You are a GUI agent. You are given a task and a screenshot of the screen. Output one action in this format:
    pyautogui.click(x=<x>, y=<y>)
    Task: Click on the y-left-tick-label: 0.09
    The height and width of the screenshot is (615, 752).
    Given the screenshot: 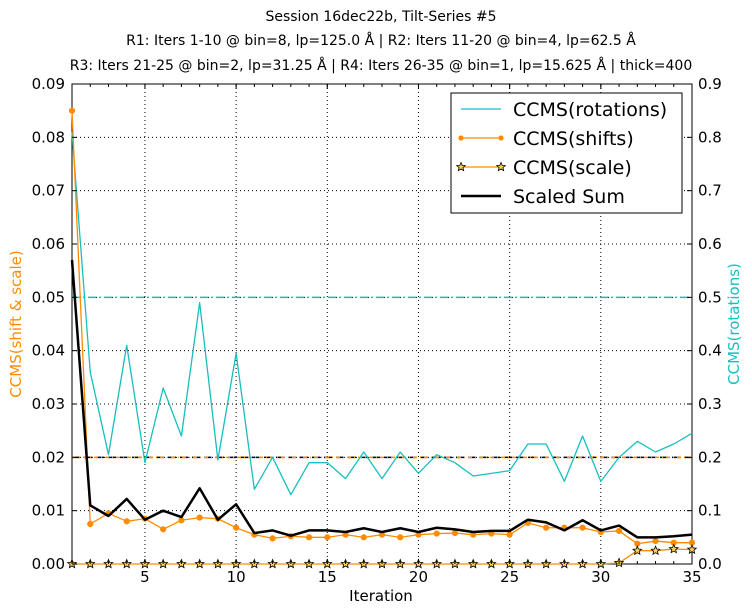 What is the action you would take?
    pyautogui.click(x=48, y=84)
    